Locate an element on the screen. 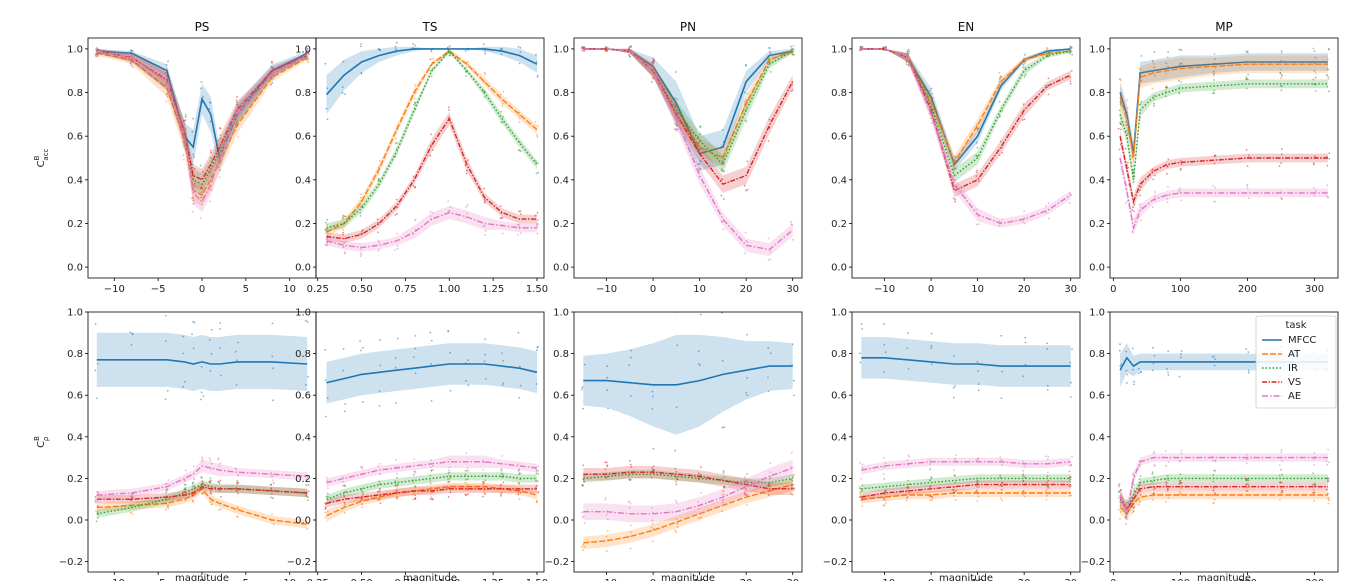  band-mfcc is located at coordinates (688, 384).